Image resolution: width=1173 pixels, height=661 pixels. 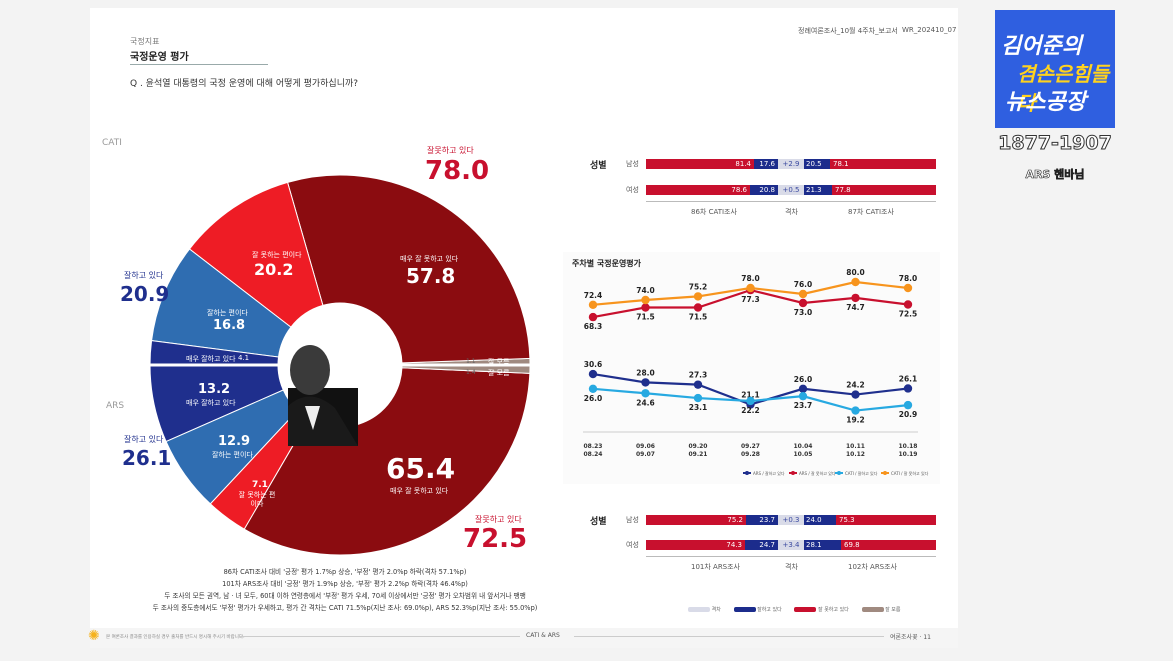 What do you see at coordinates (791, 567) in the screenshot?
I see `ars-gender-foot-mid: 격차` at bounding box center [791, 567].